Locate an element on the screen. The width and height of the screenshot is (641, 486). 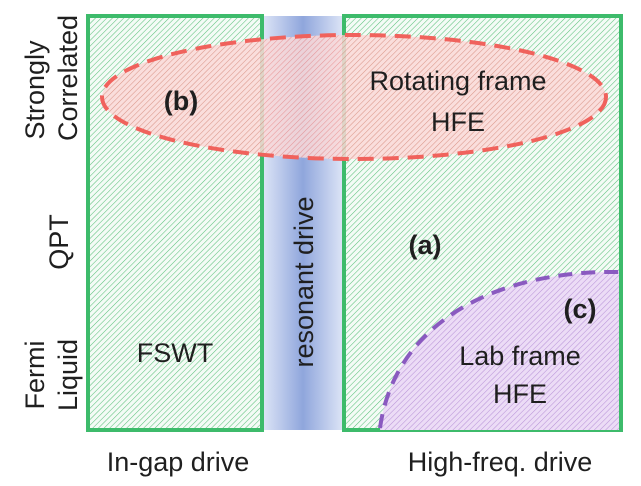
y-axis-labels: Strongly Correlated QPT Fermi Liquid is located at coordinates (51, 213).